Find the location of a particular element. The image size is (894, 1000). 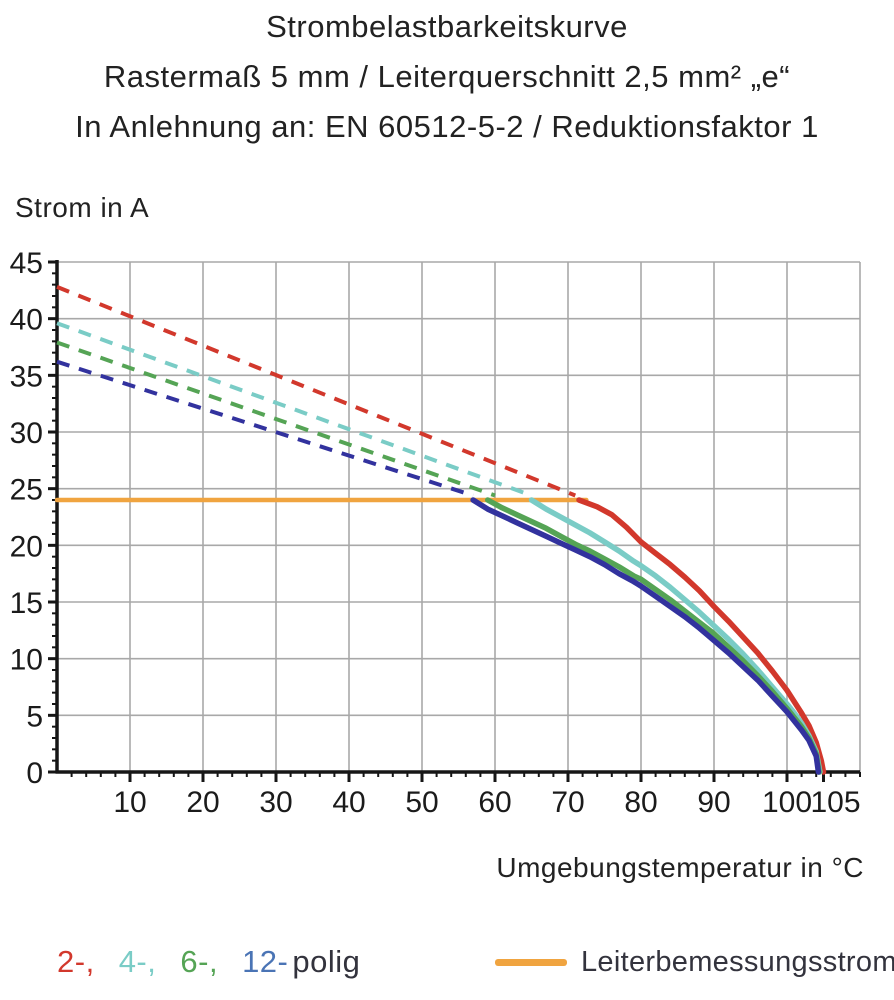

y-tick-labels: 0 5 10 15 20 25 30 35 40 45 is located at coordinates (26, 518).